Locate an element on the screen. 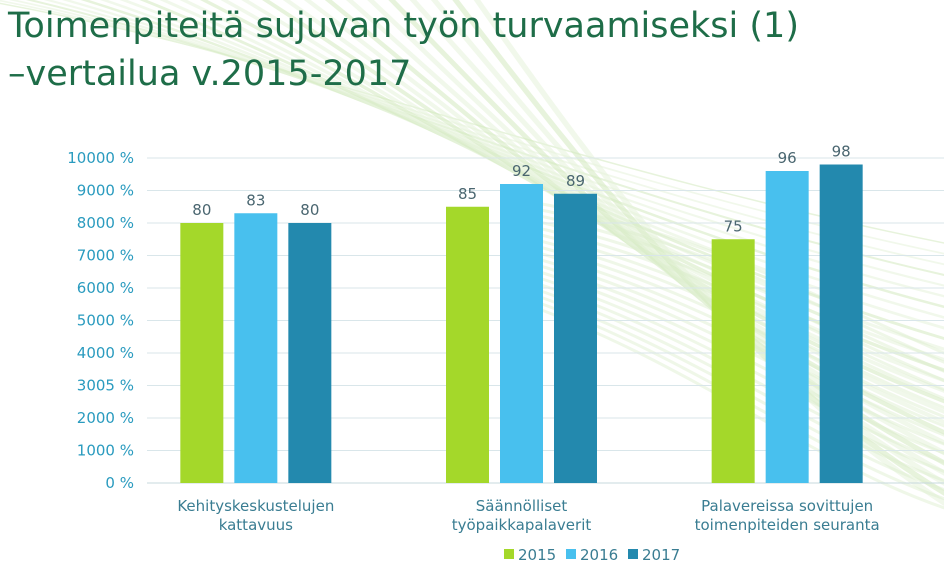  category-label: Säännölliset is located at coordinates (522, 506).